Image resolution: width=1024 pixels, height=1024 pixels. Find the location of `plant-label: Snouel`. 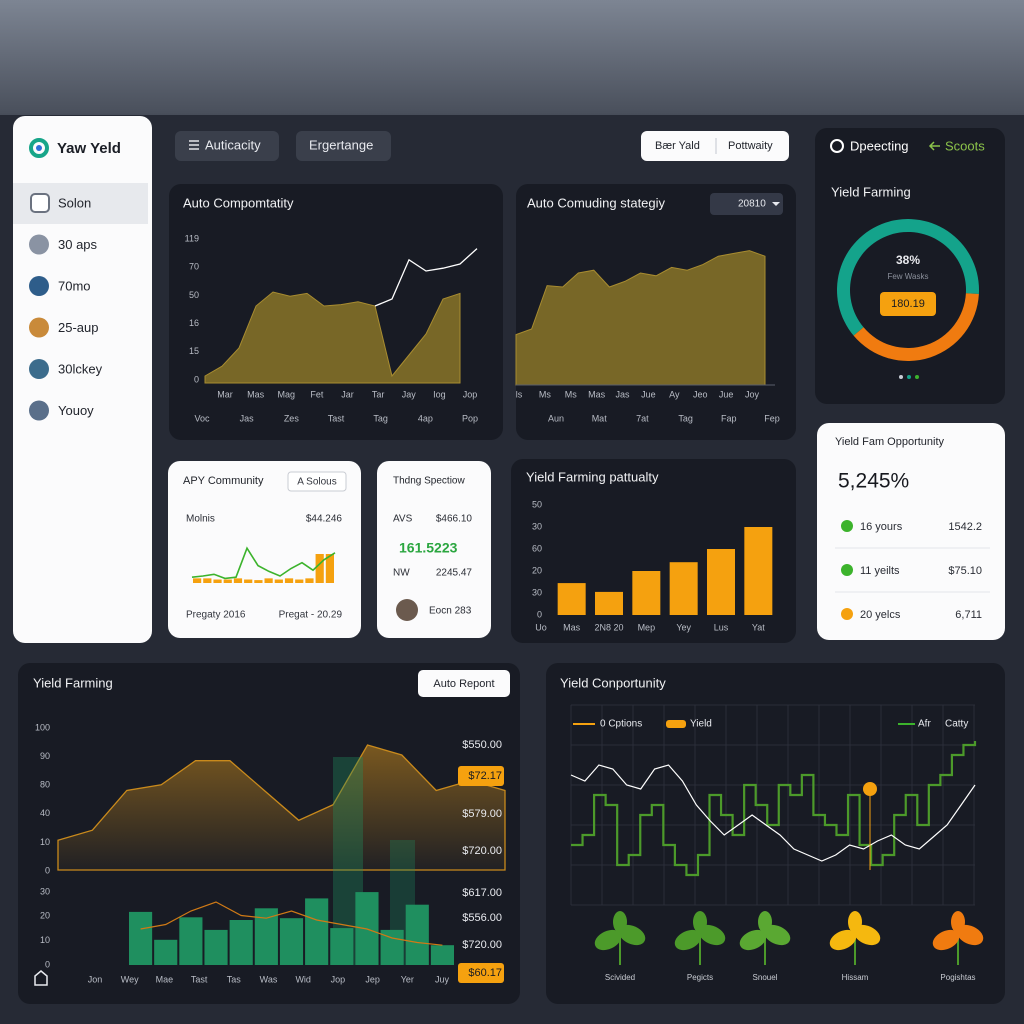

plant-label: Snouel is located at coordinates (765, 977).